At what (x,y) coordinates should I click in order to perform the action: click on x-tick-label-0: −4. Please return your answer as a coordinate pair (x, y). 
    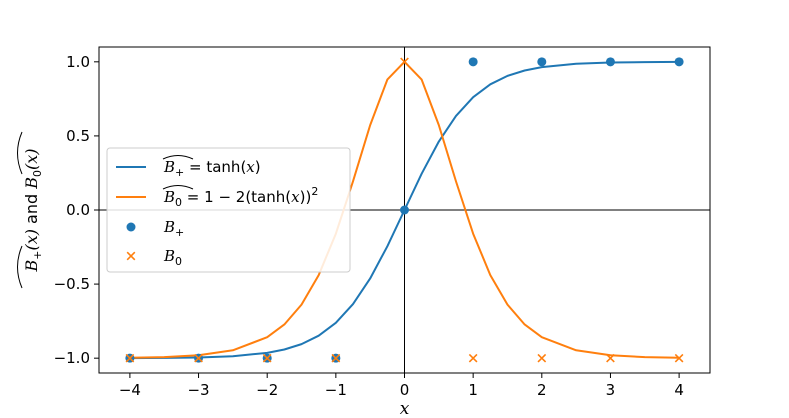
    Looking at the image, I should click on (130, 390).